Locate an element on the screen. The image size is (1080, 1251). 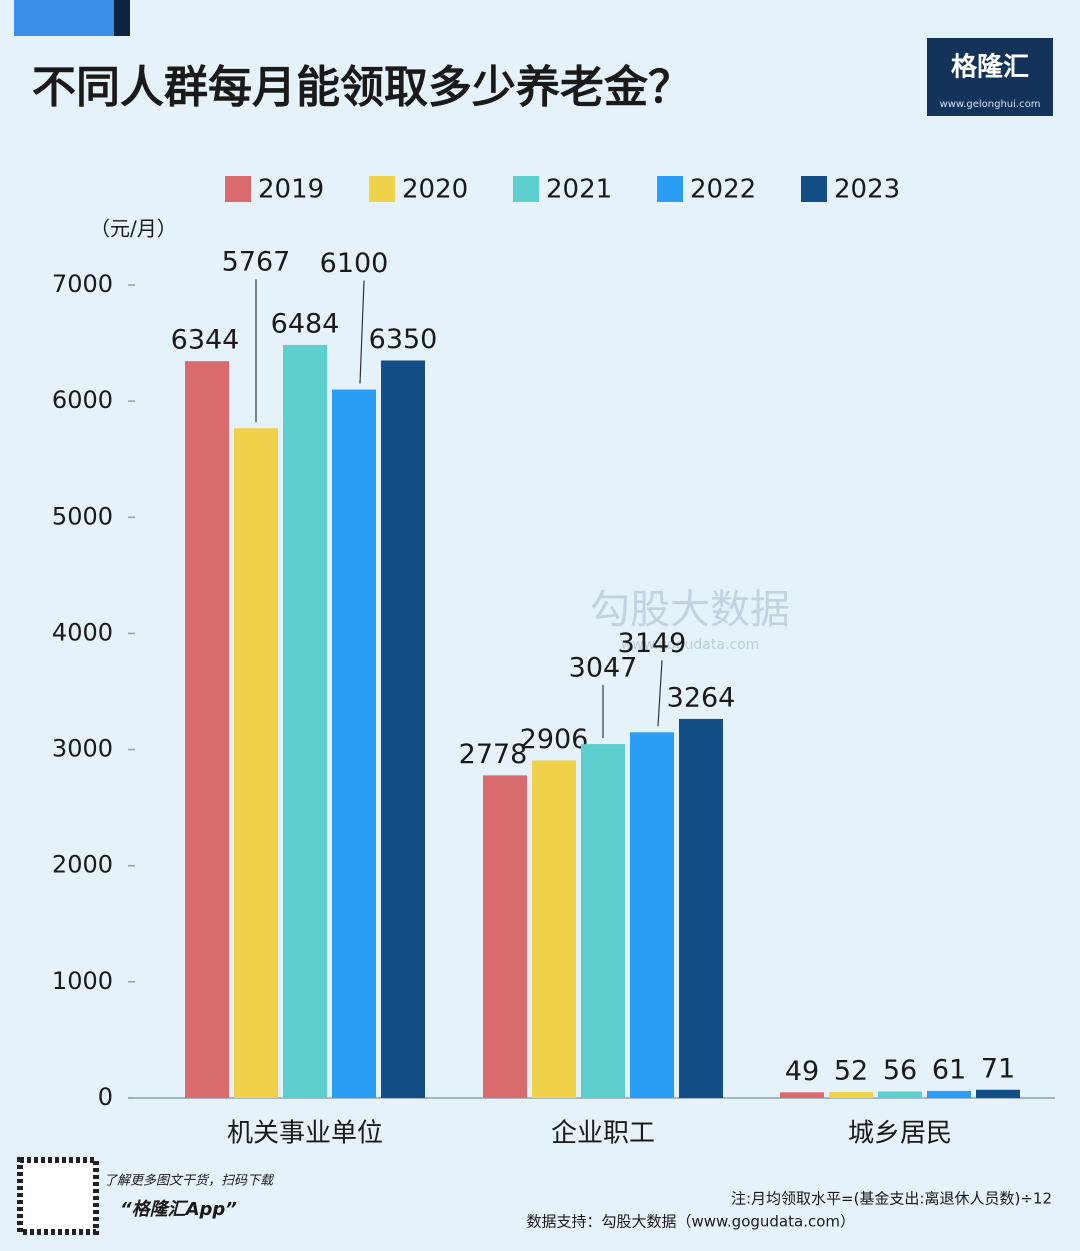
y-tick-label: 4000 is located at coordinates (82, 632).